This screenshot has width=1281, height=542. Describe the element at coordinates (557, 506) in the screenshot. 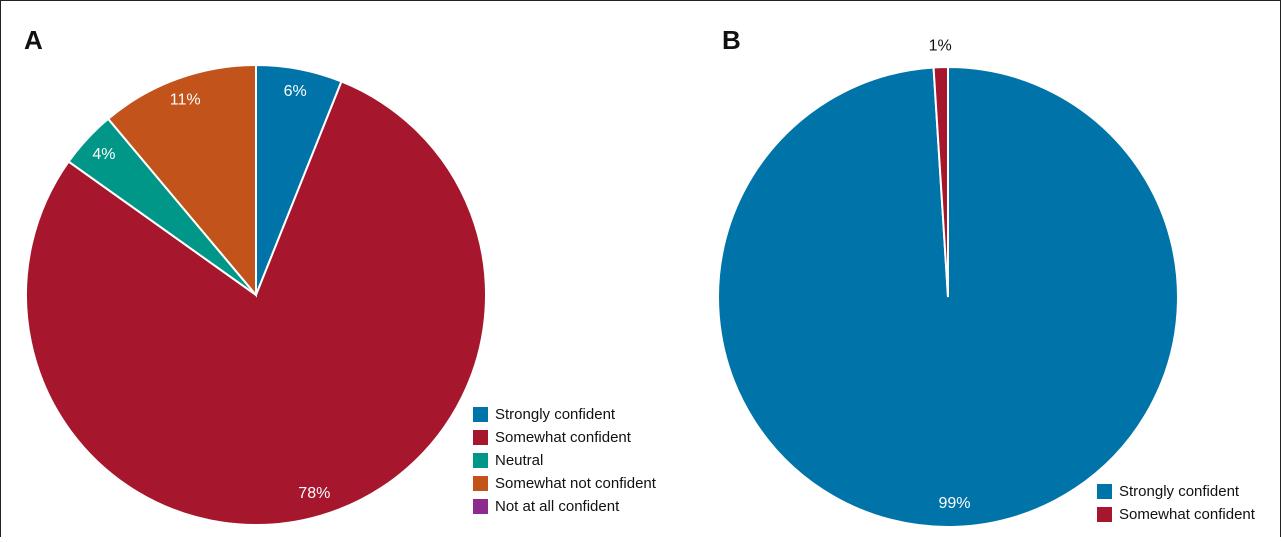

I see `legend-label: Not at all confident` at that location.